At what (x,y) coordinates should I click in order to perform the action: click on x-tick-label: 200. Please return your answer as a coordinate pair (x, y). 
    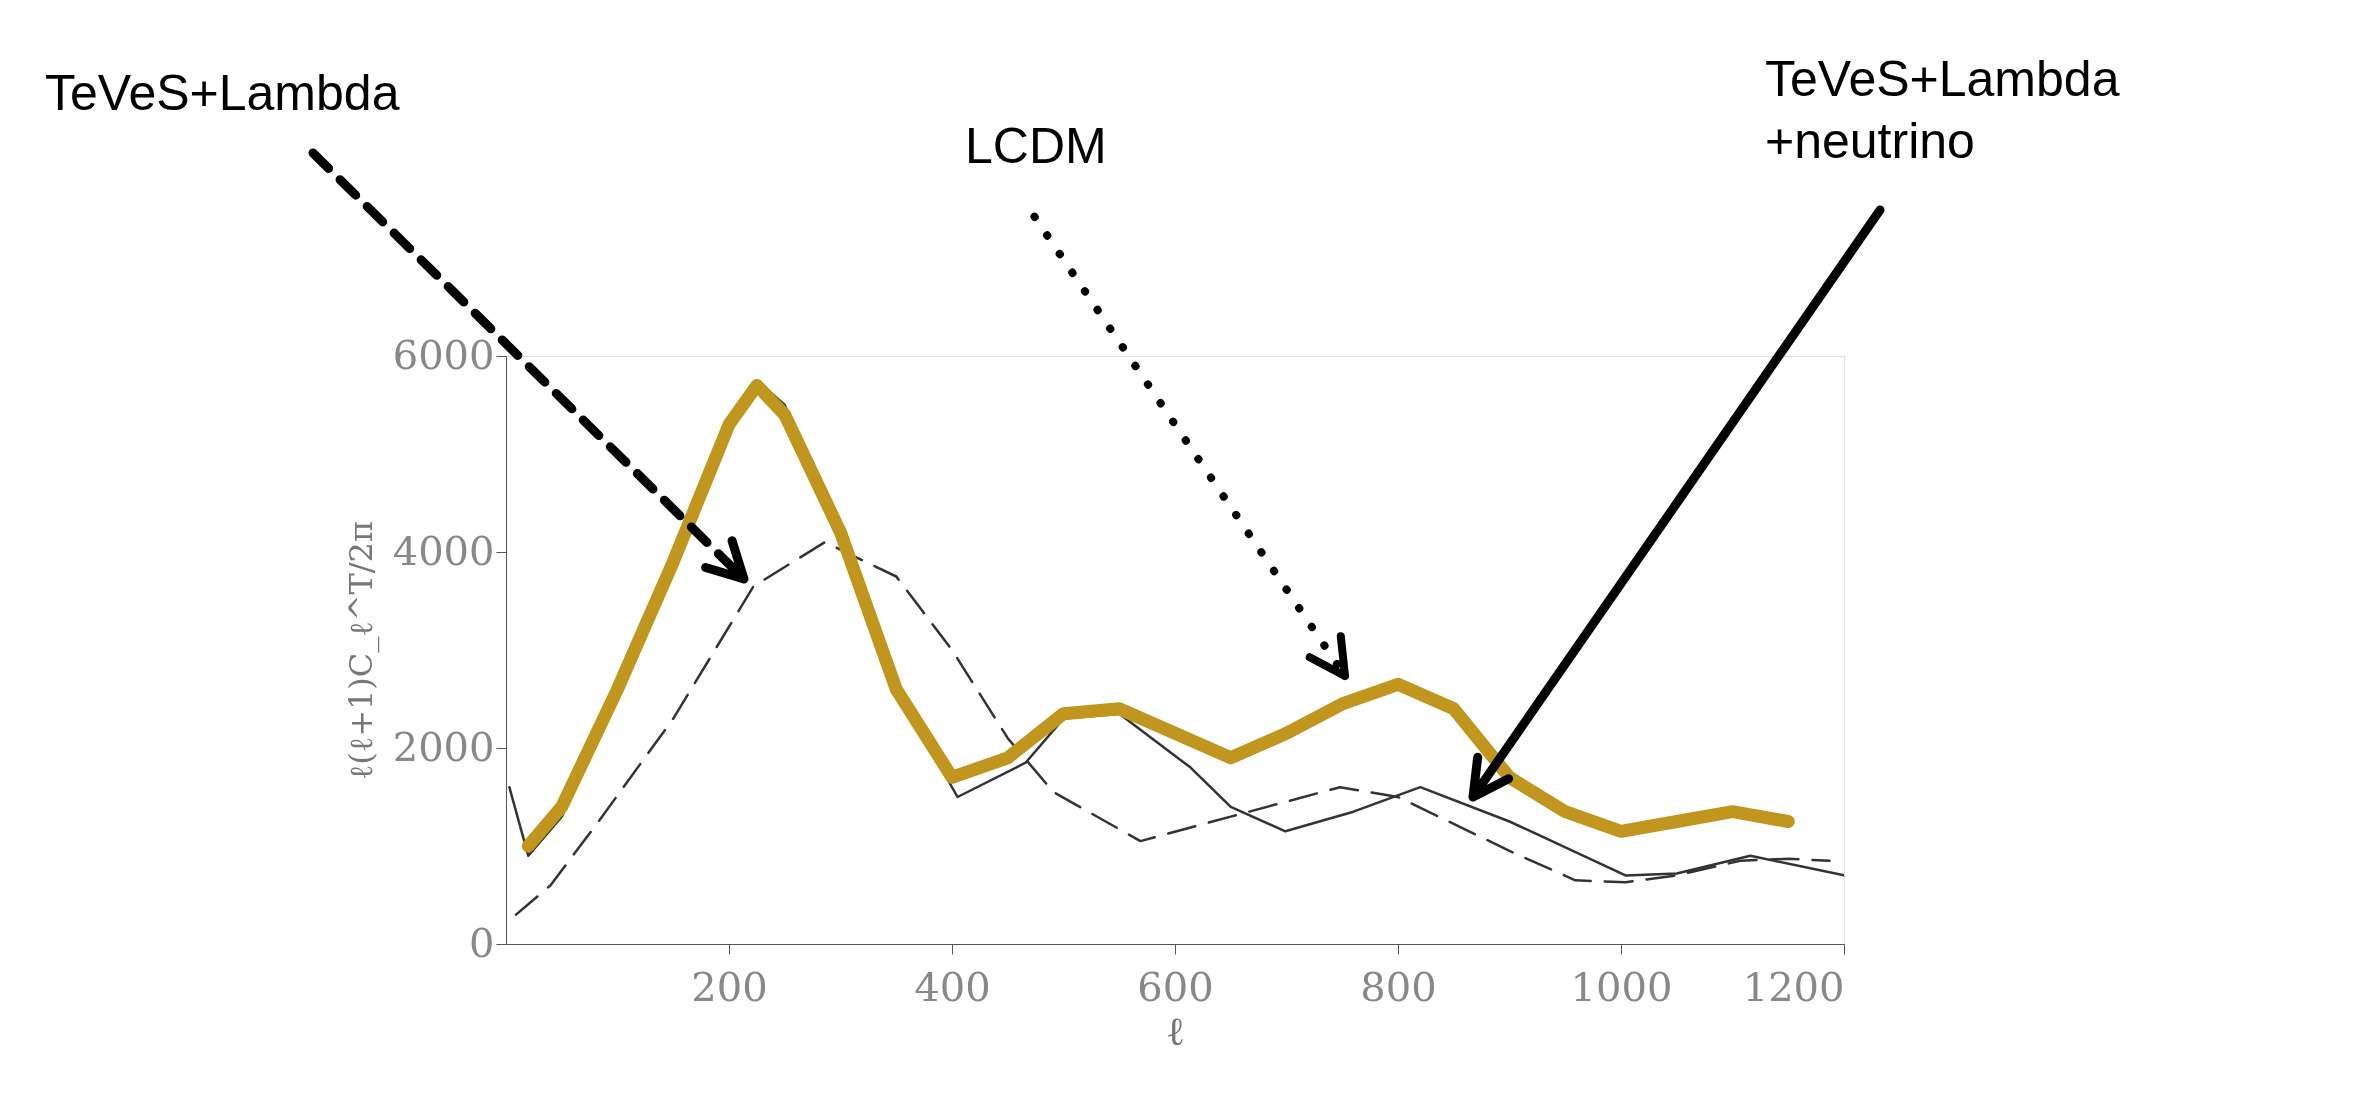
    Looking at the image, I should click on (729, 986).